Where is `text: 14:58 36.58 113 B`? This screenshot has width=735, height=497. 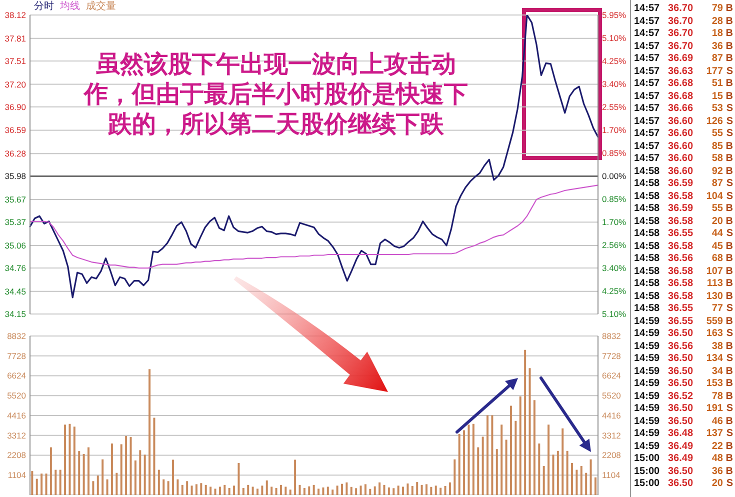
text: 14:58 36.58 113 B is located at coordinates (683, 283).